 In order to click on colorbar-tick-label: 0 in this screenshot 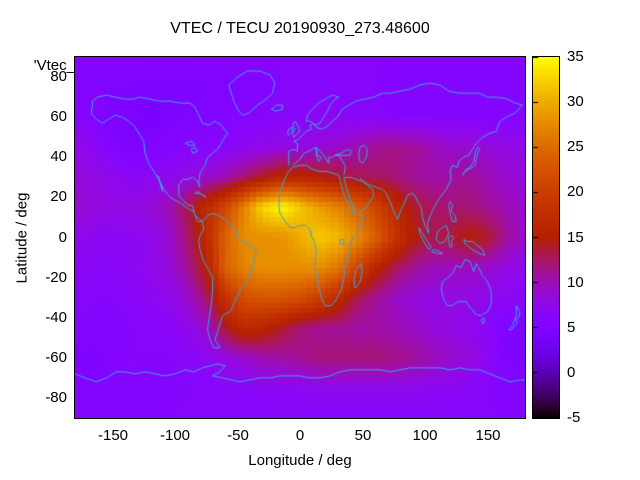, I will do `click(571, 372)`.